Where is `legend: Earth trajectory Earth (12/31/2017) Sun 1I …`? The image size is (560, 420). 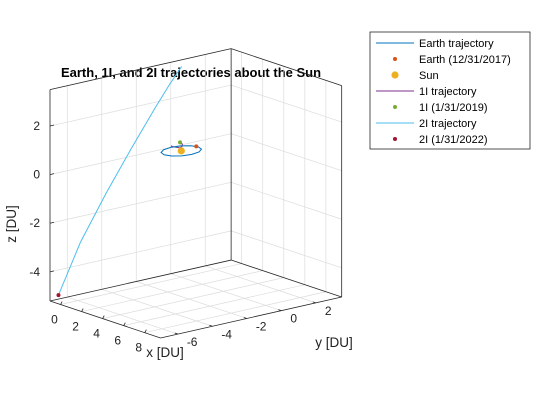 legend: Earth trajectory Earth (12/31/2017) Sun 1I … is located at coordinates (450, 90).